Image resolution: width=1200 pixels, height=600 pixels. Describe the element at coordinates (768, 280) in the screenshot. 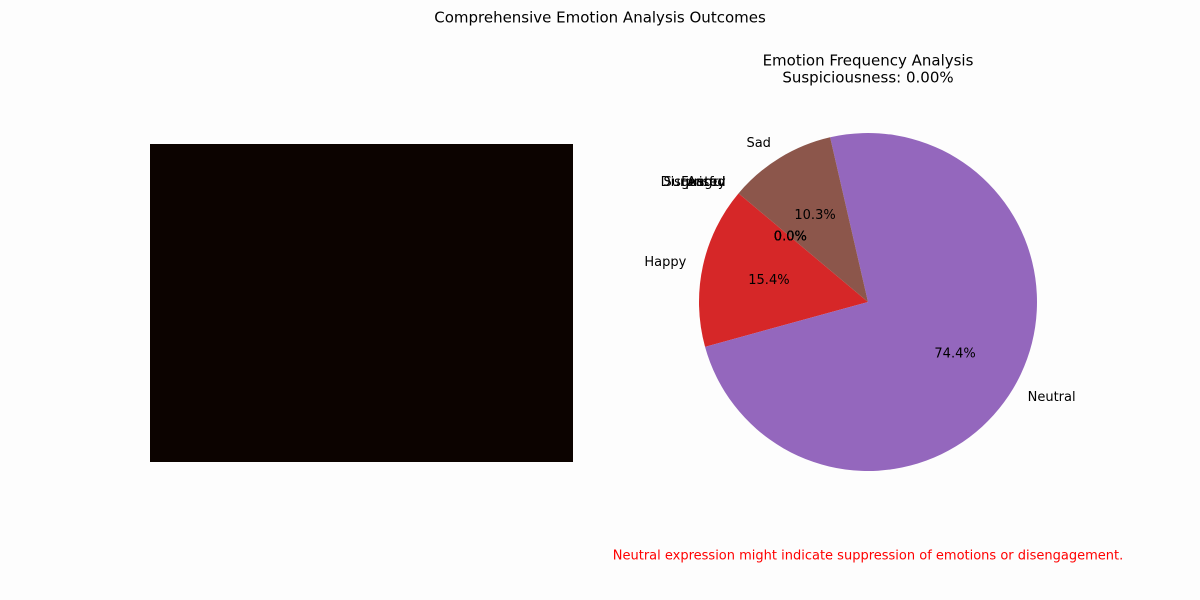

I see `value-label: 15.4%` at that location.